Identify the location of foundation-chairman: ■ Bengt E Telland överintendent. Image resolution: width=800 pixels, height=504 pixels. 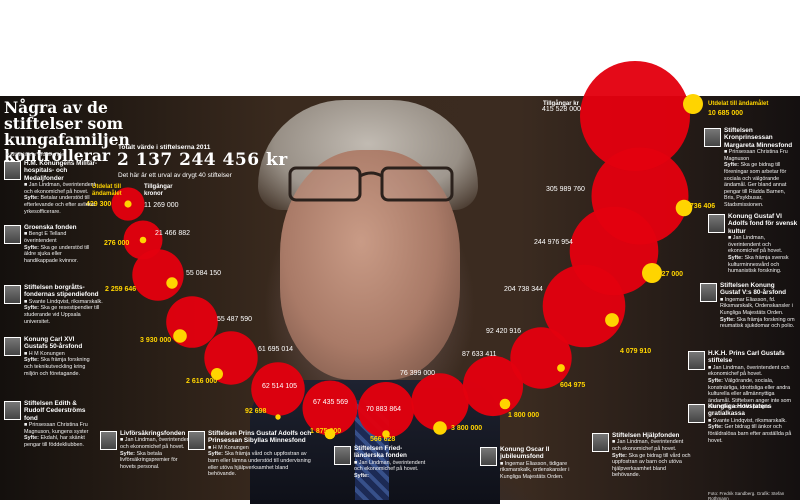
(45, 237).